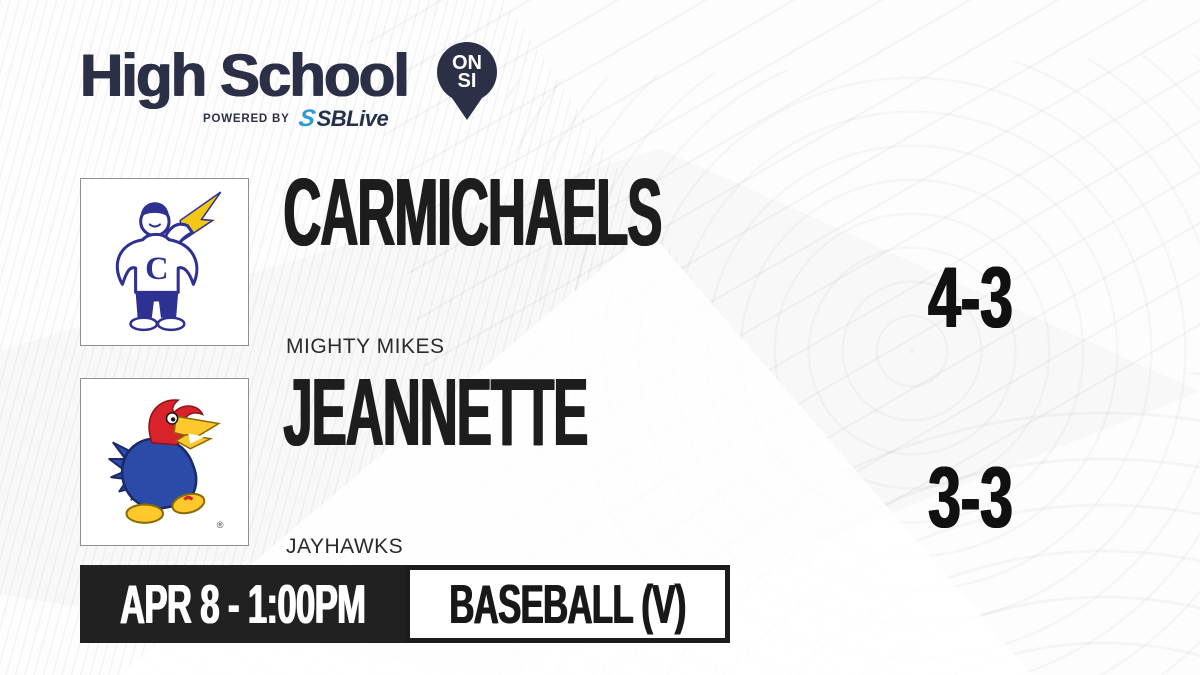 The image size is (1200, 675). I want to click on sblive-logo: S SBLive, so click(342, 118).